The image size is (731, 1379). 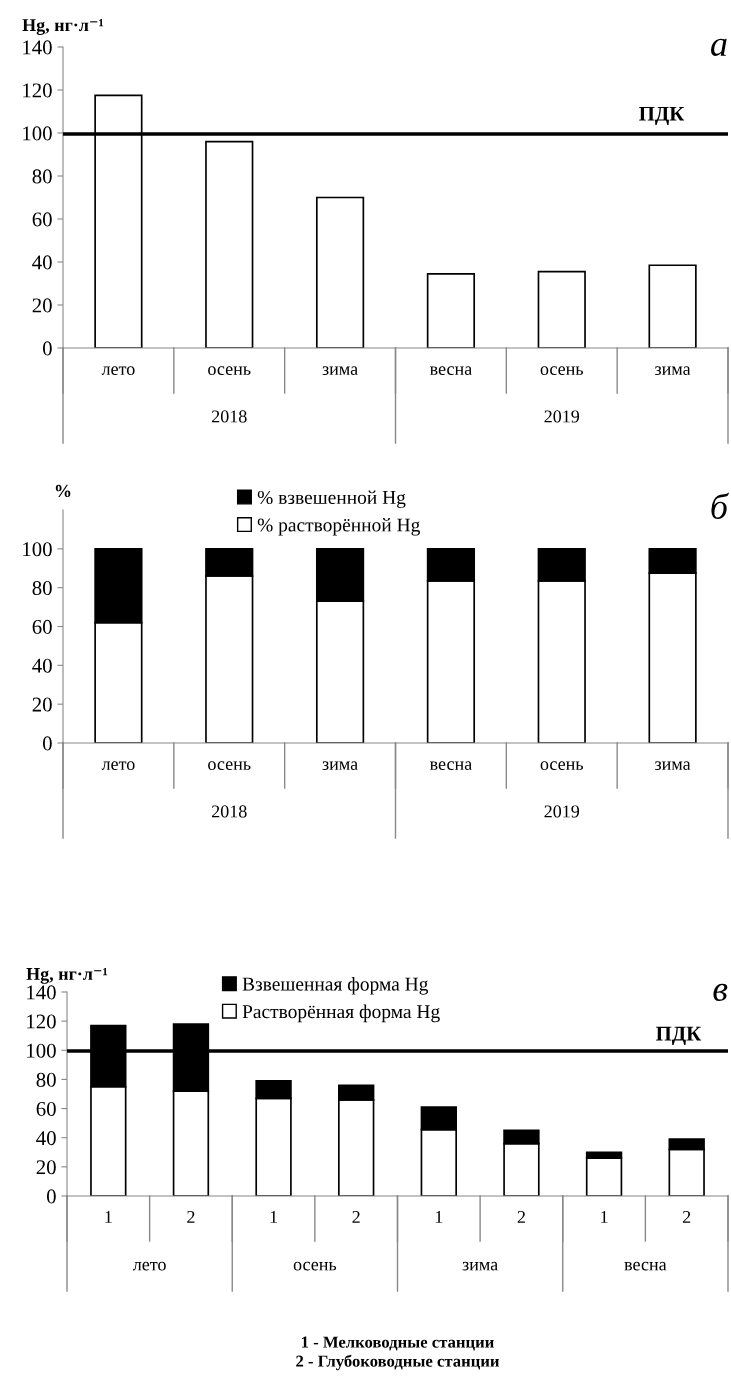 I want to click on text: осень, so click(x=315, y=1266).